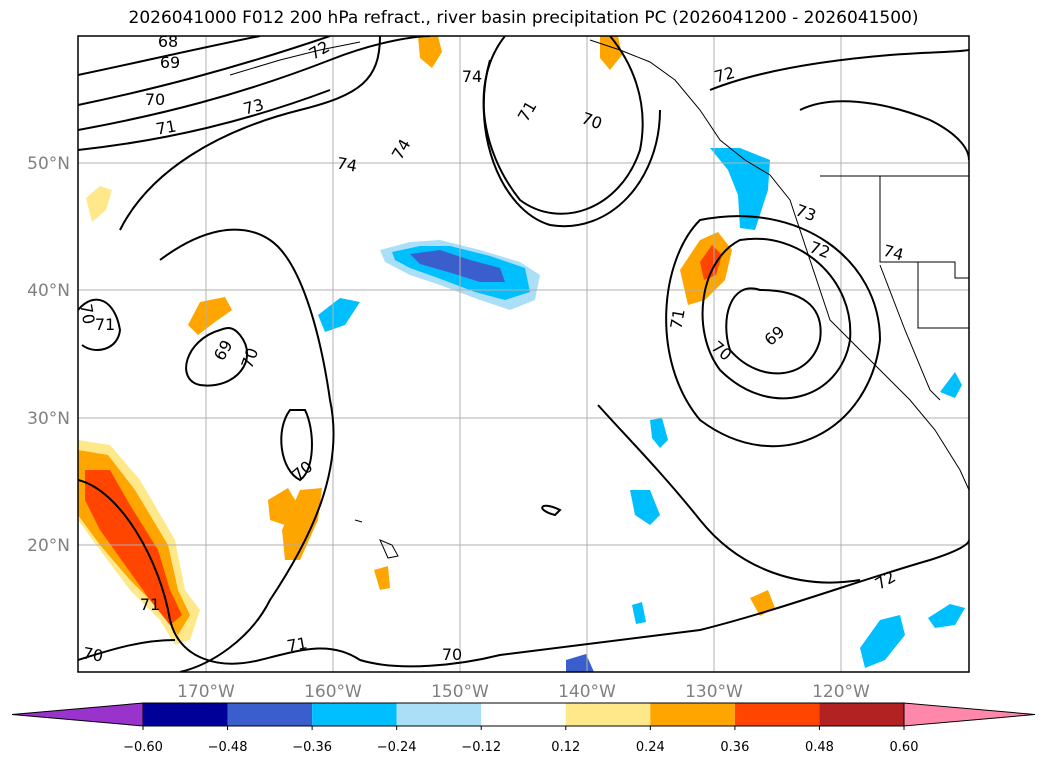 This screenshot has width=1047, height=765. What do you see at coordinates (819, 747) in the screenshot?
I see `colorbar-tick-label: 0.48` at bounding box center [819, 747].